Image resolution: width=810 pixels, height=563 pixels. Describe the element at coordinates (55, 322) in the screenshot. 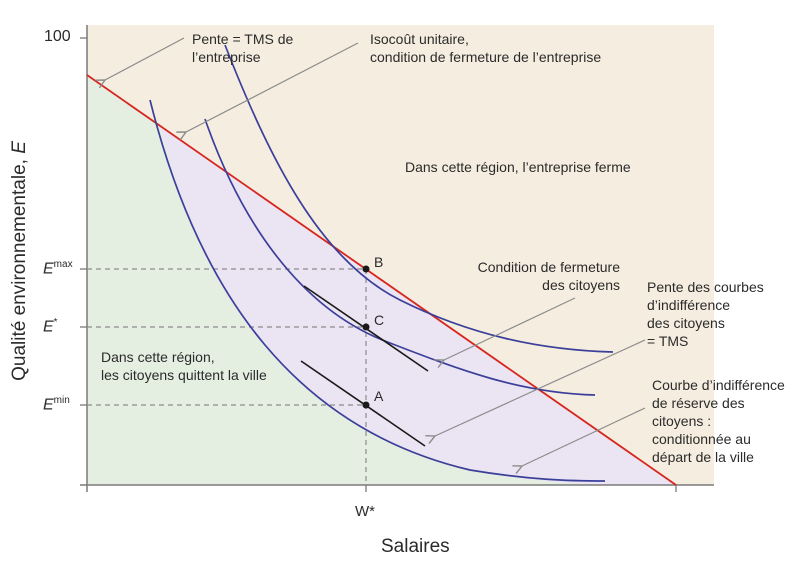

I see `estar-sup: *` at that location.